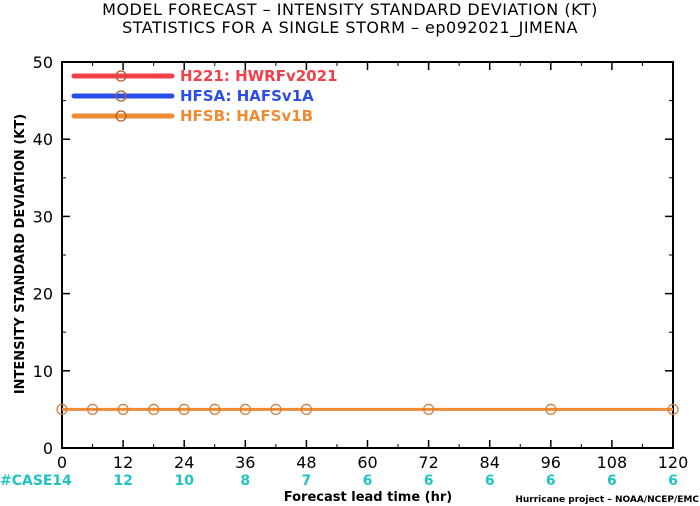 Image resolution: width=700 pixels, height=506 pixels. Describe the element at coordinates (62, 462) in the screenshot. I see `x-tick-label: 0` at that location.